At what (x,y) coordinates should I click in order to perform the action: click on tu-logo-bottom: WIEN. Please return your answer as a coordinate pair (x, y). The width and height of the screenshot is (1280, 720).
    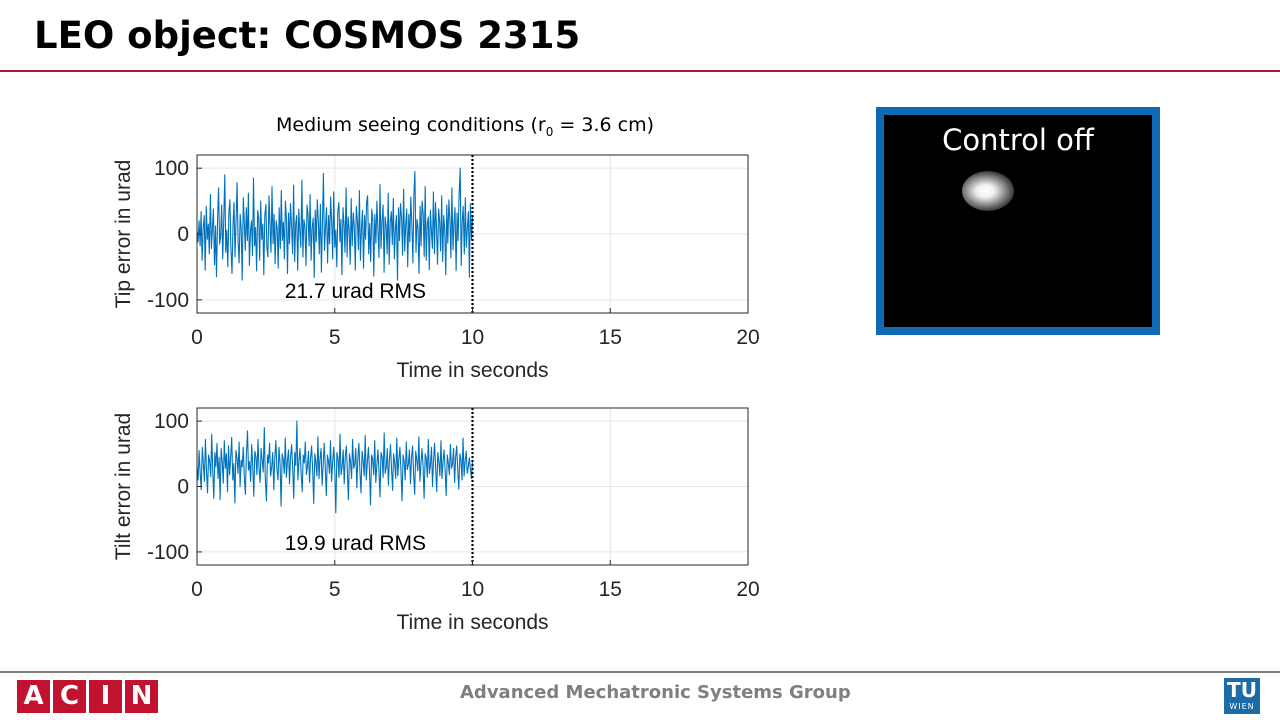
    Looking at the image, I should click on (1242, 706).